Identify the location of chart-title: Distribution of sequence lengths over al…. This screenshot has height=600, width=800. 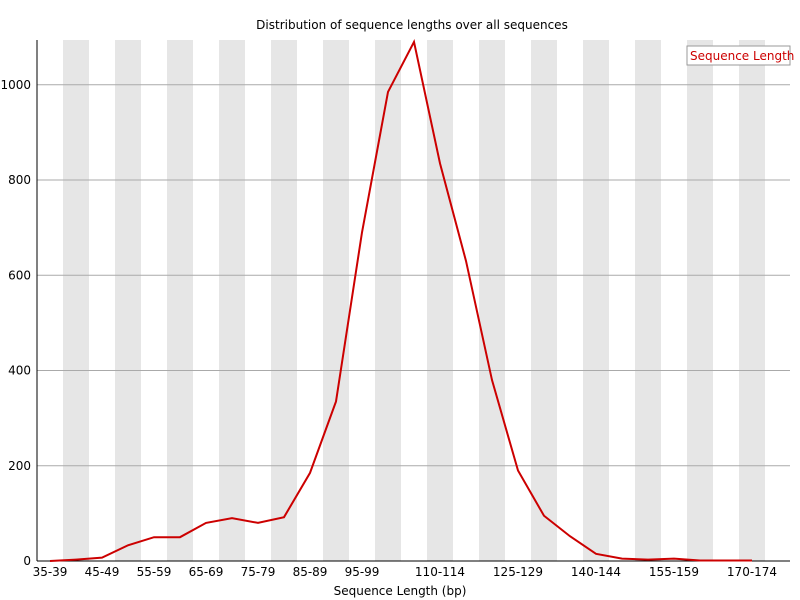
(412, 25).